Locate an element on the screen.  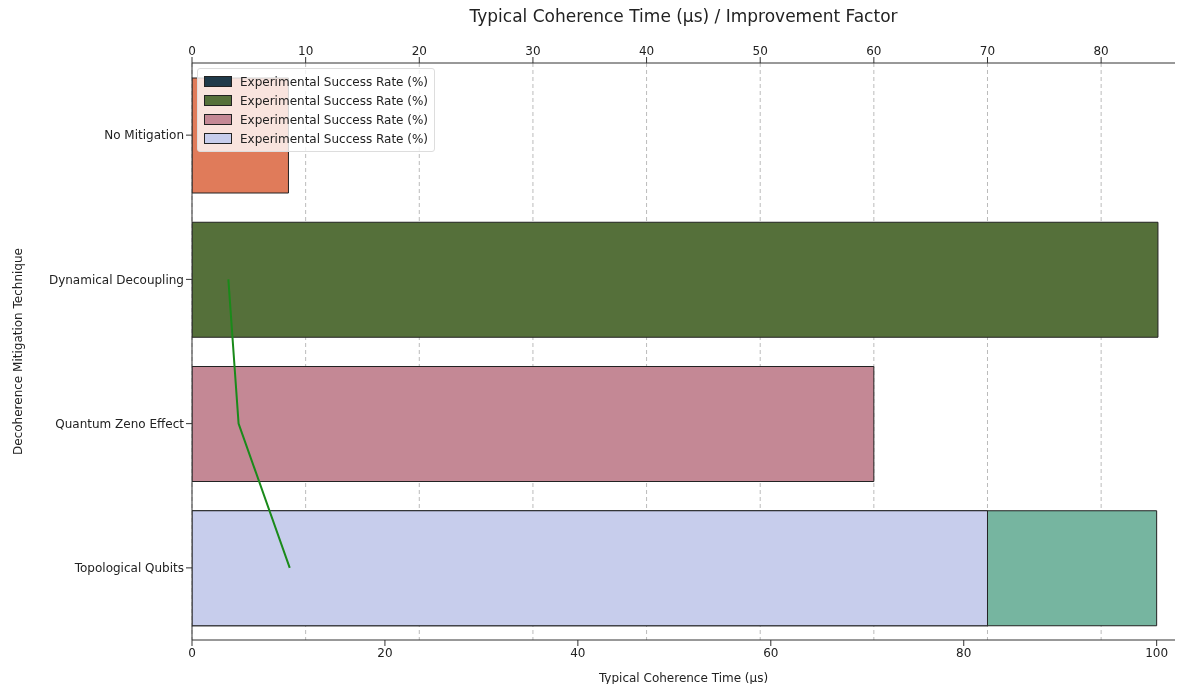
x-tick-label: 40 is located at coordinates (578, 652).